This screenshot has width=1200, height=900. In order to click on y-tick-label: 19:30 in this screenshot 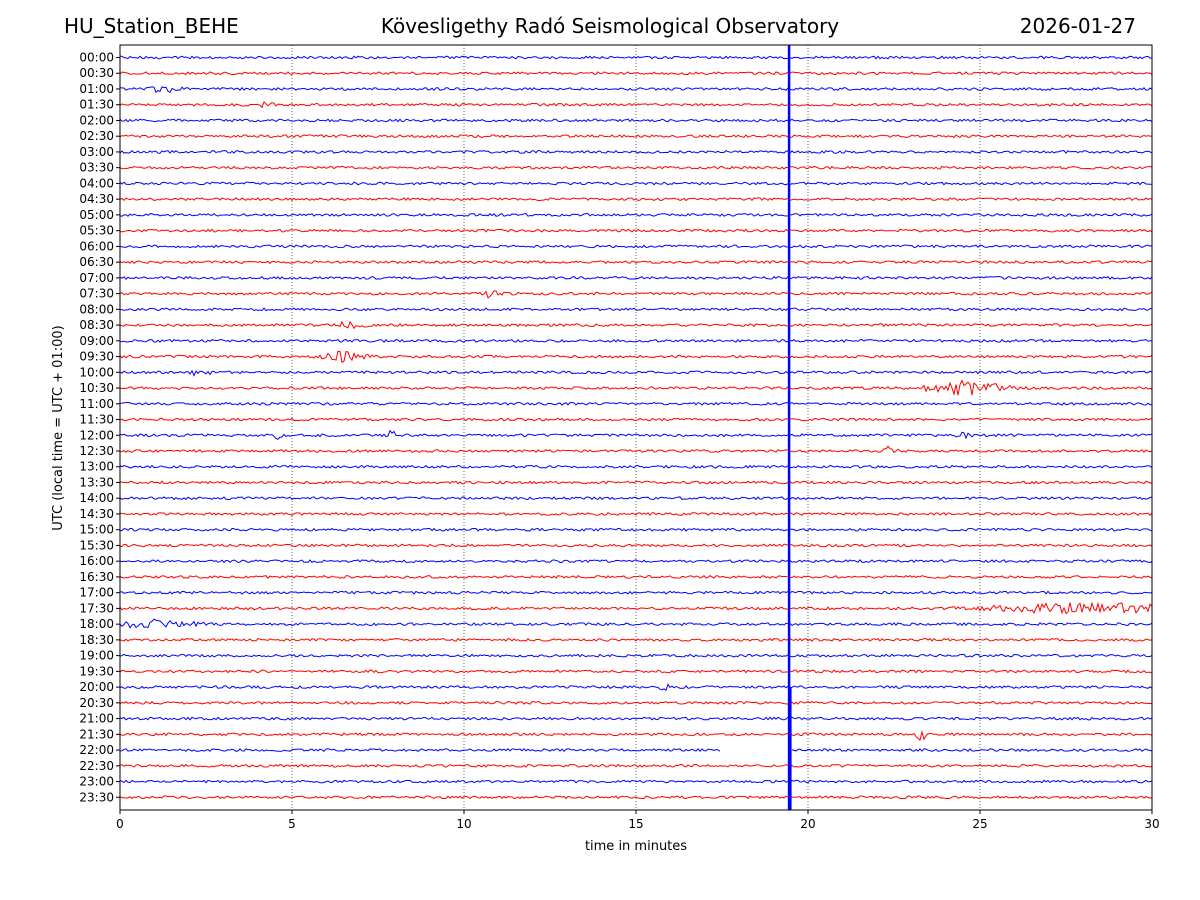, I will do `click(96, 671)`.